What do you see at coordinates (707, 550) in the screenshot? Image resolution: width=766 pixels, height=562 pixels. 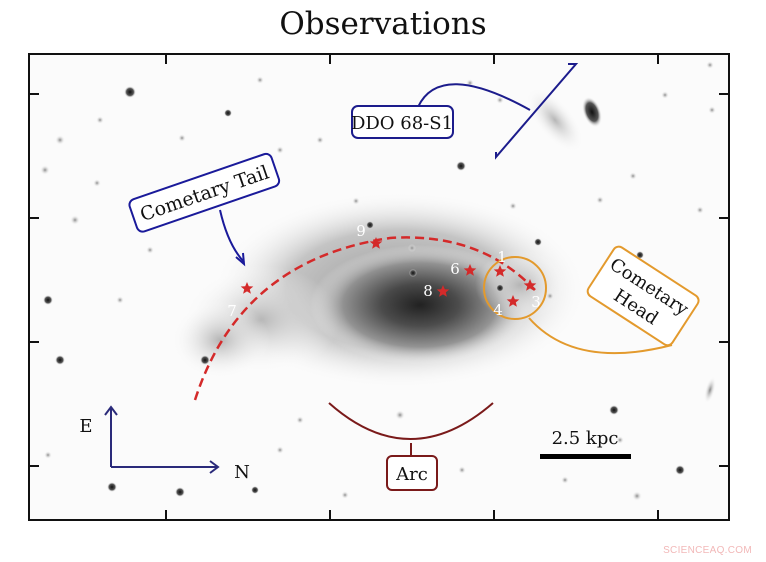 I see `watermark: SCIENCEAQ.COM` at bounding box center [707, 550].